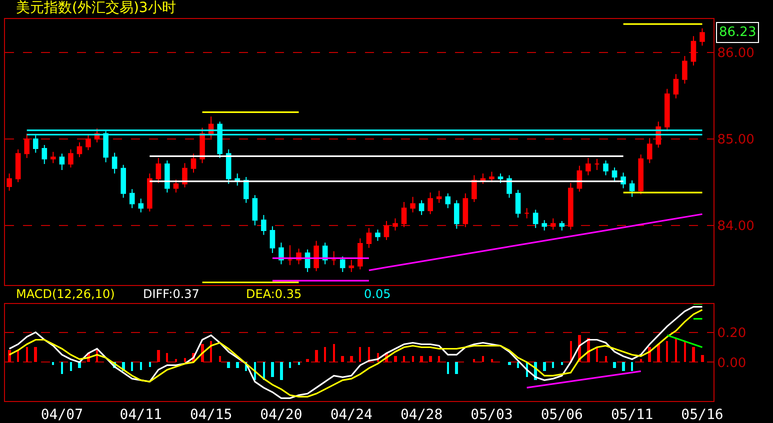 The image size is (773, 423). What do you see at coordinates (351, 414) in the screenshot?
I see `x-tick-label: 04/24` at bounding box center [351, 414].